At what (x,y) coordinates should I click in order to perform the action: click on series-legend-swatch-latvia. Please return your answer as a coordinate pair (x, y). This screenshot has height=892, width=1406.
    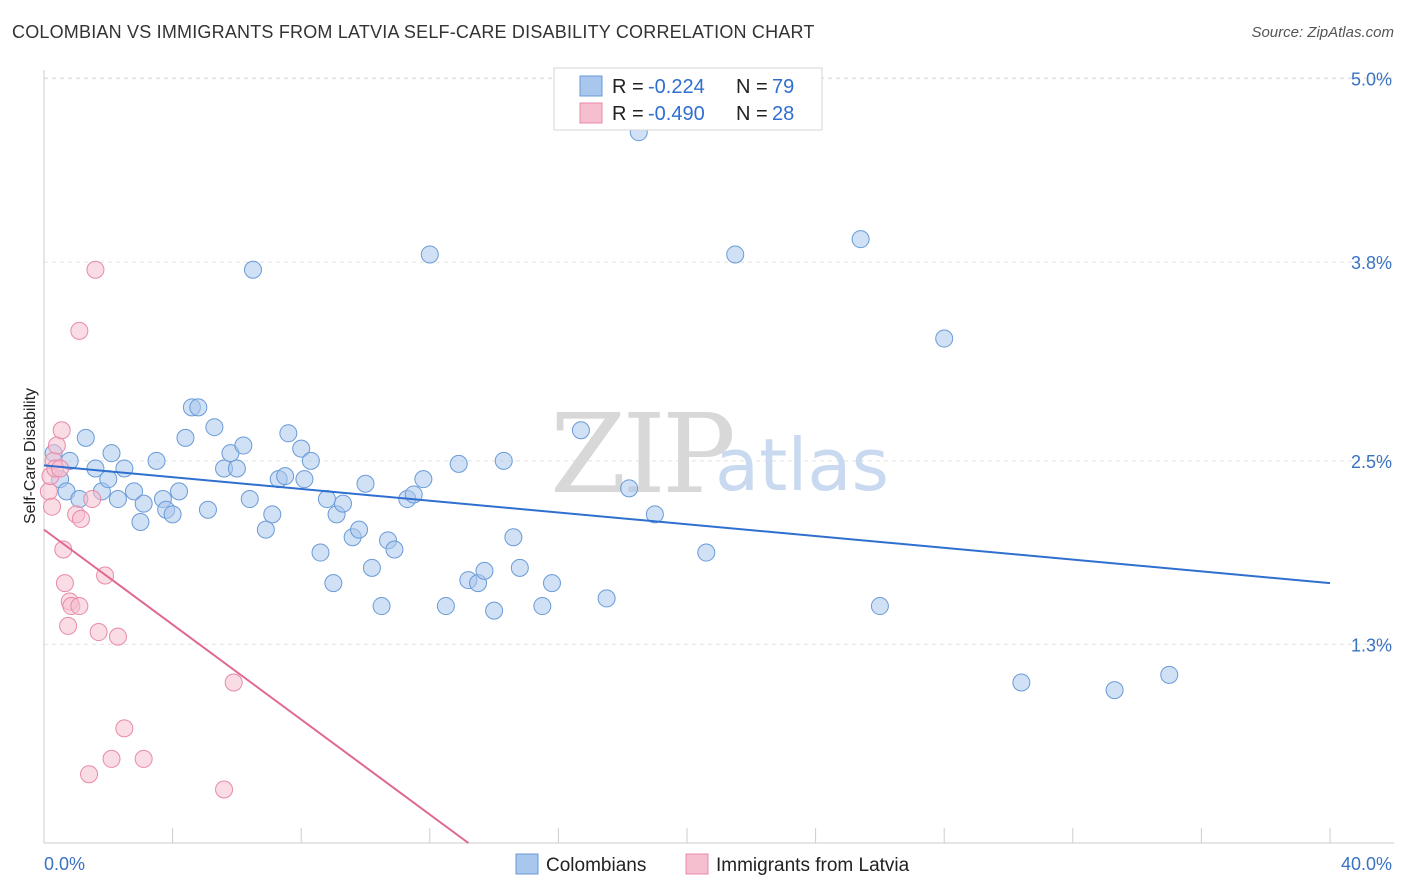
    Looking at the image, I should click on (697, 864).